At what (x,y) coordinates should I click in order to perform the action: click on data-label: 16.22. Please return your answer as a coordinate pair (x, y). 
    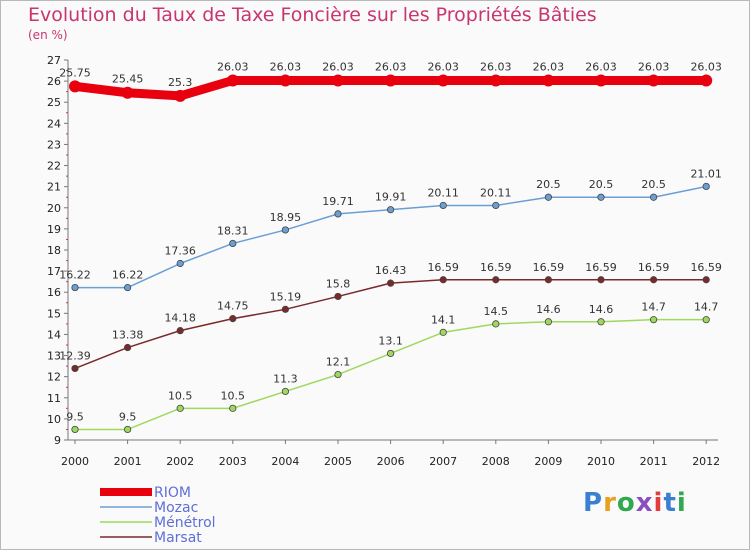
    Looking at the image, I should click on (75, 275).